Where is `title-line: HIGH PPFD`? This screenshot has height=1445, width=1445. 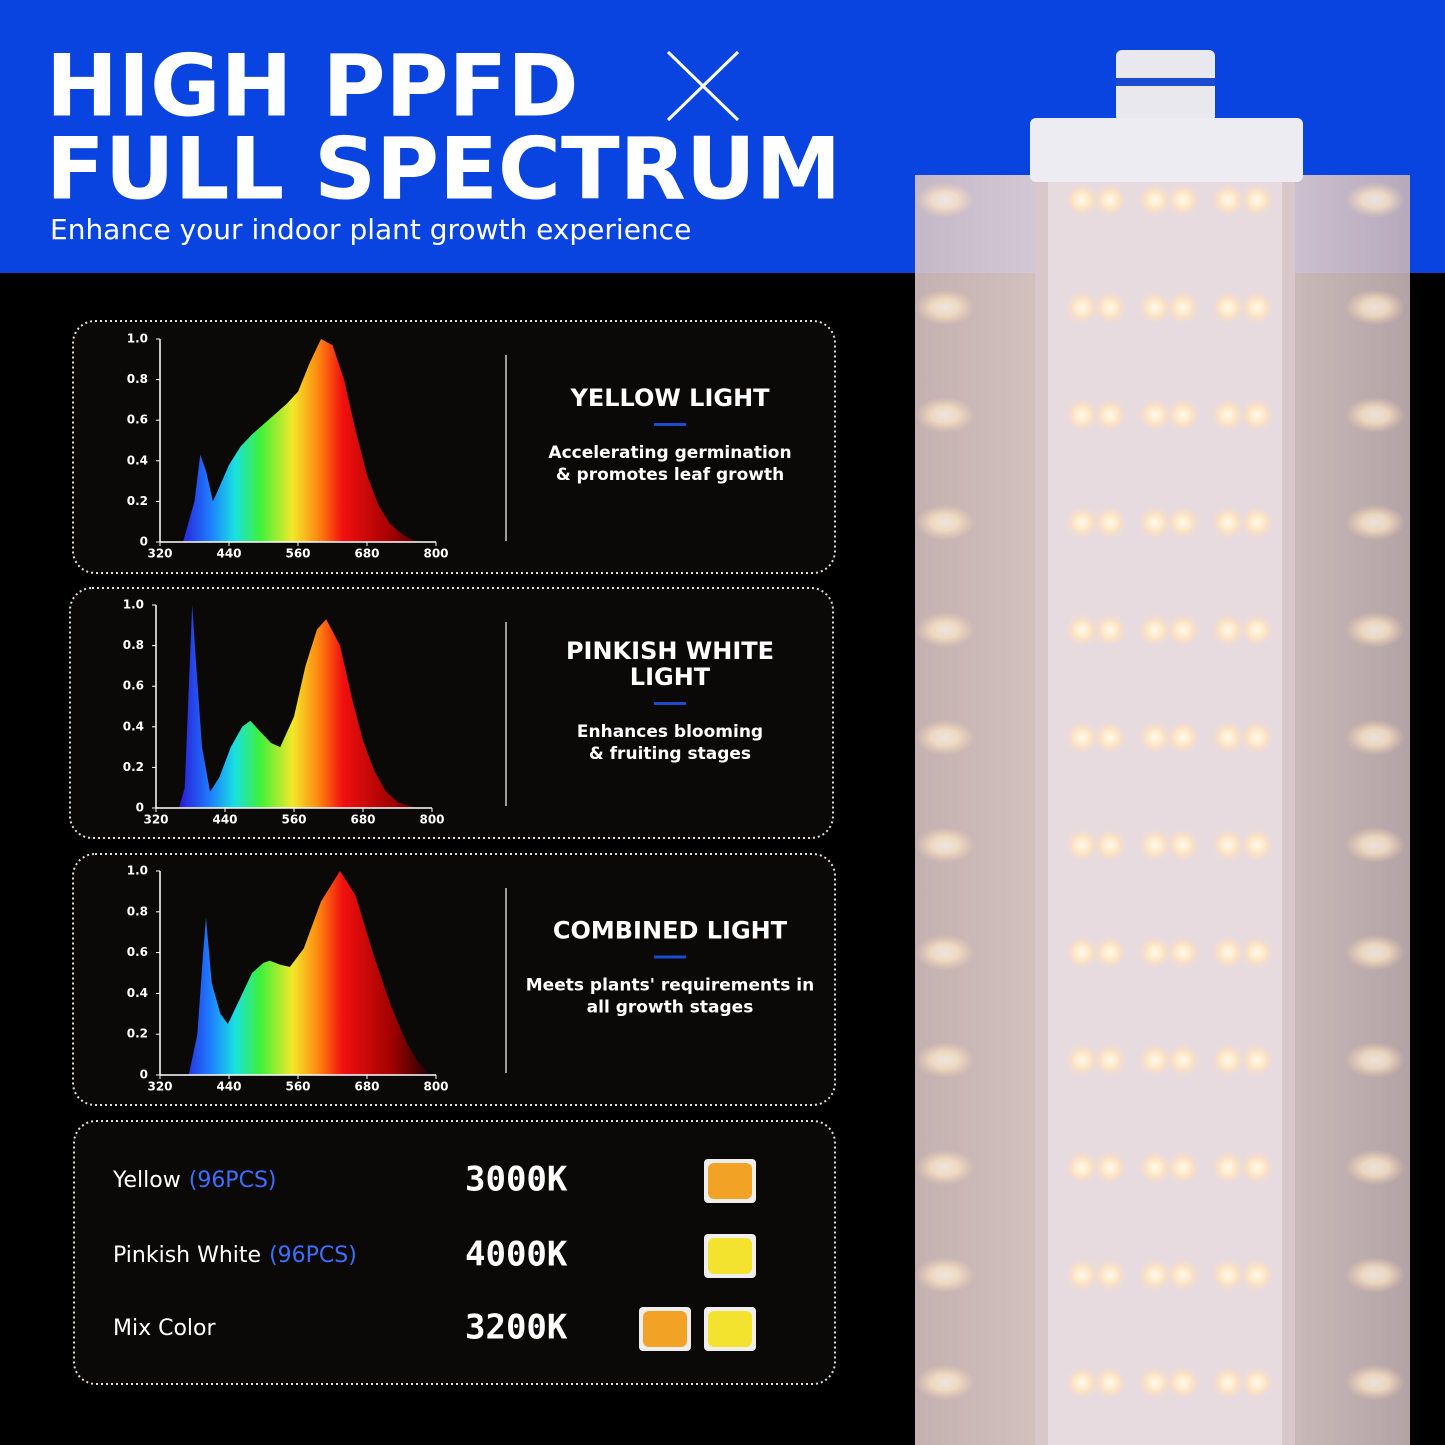
title-line: HIGH PPFD is located at coordinates (312, 86).